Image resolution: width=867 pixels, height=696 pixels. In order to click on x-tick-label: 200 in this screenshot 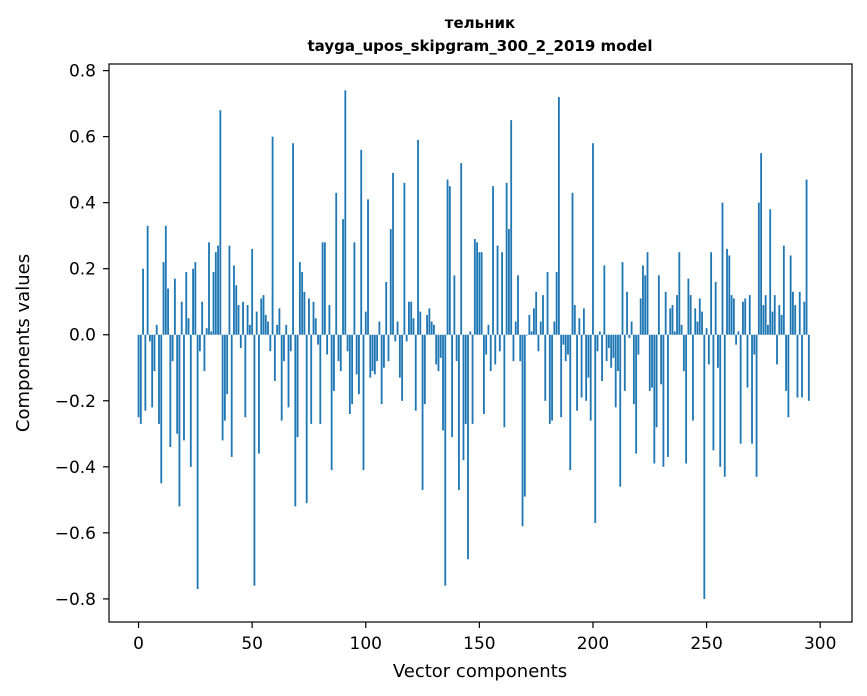, I will do `click(593, 644)`.